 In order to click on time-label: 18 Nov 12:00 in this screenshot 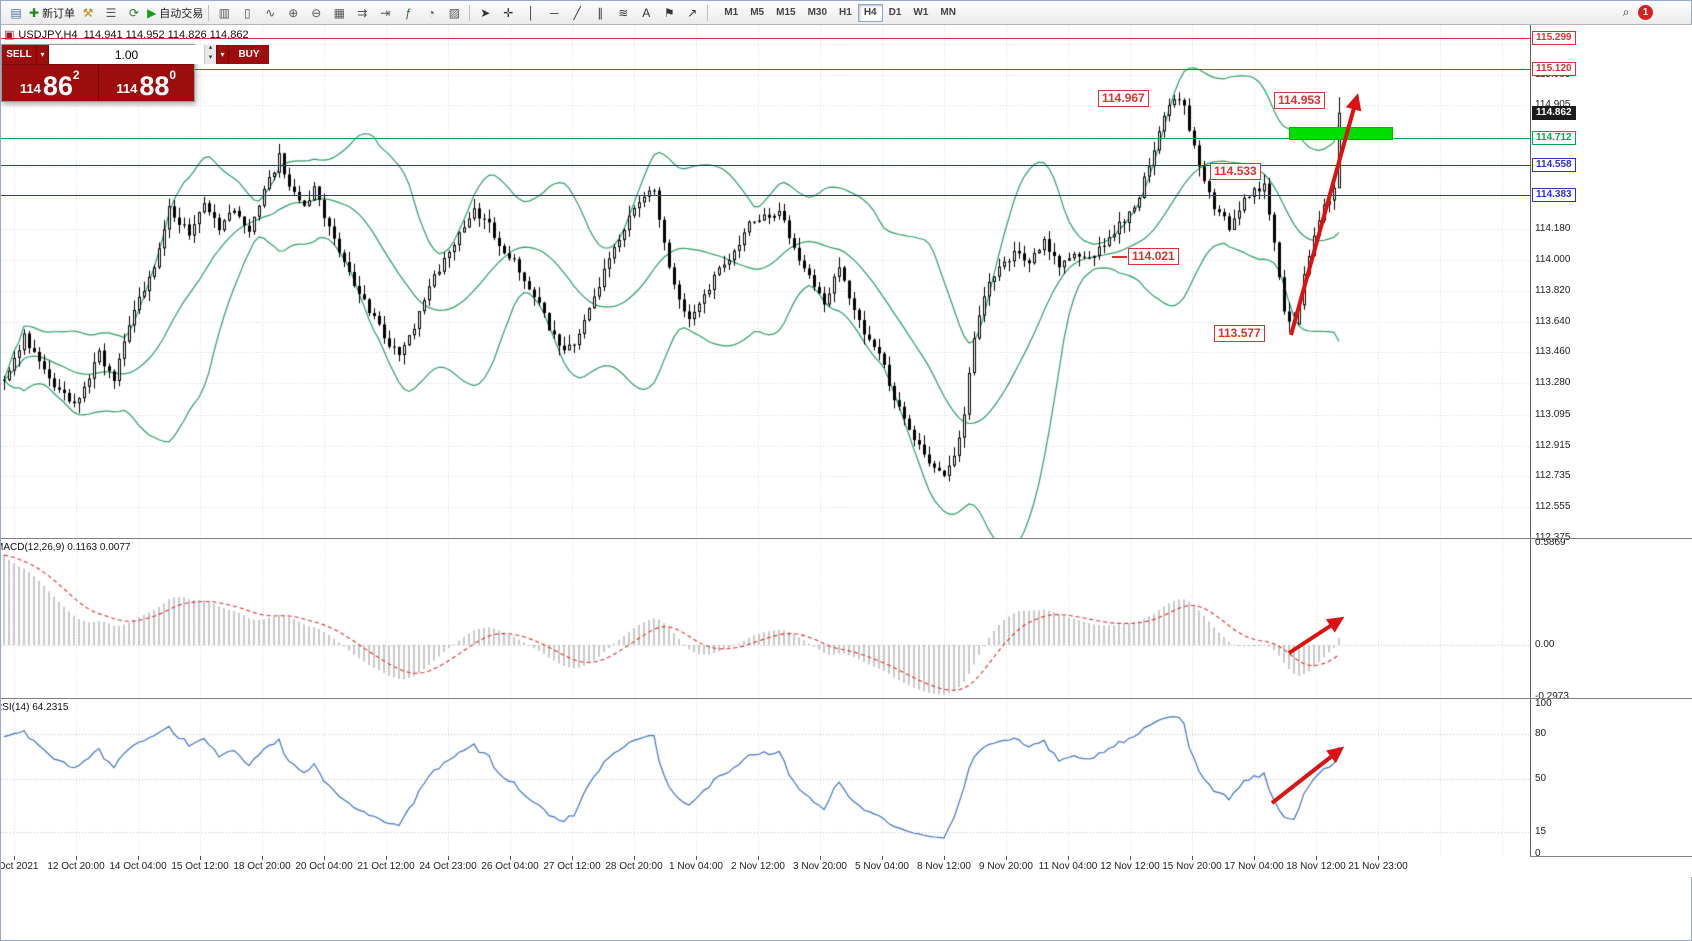, I will do `click(1316, 866)`.